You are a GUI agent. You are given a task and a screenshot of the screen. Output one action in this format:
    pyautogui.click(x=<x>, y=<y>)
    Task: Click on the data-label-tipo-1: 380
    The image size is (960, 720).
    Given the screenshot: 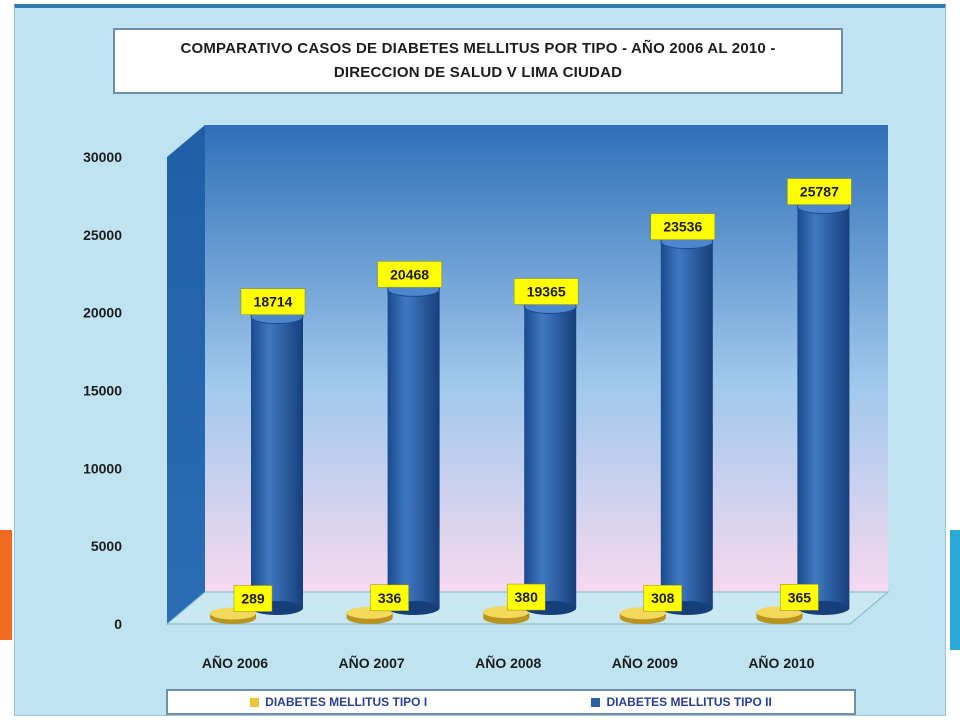 What is the action you would take?
    pyautogui.click(x=527, y=597)
    